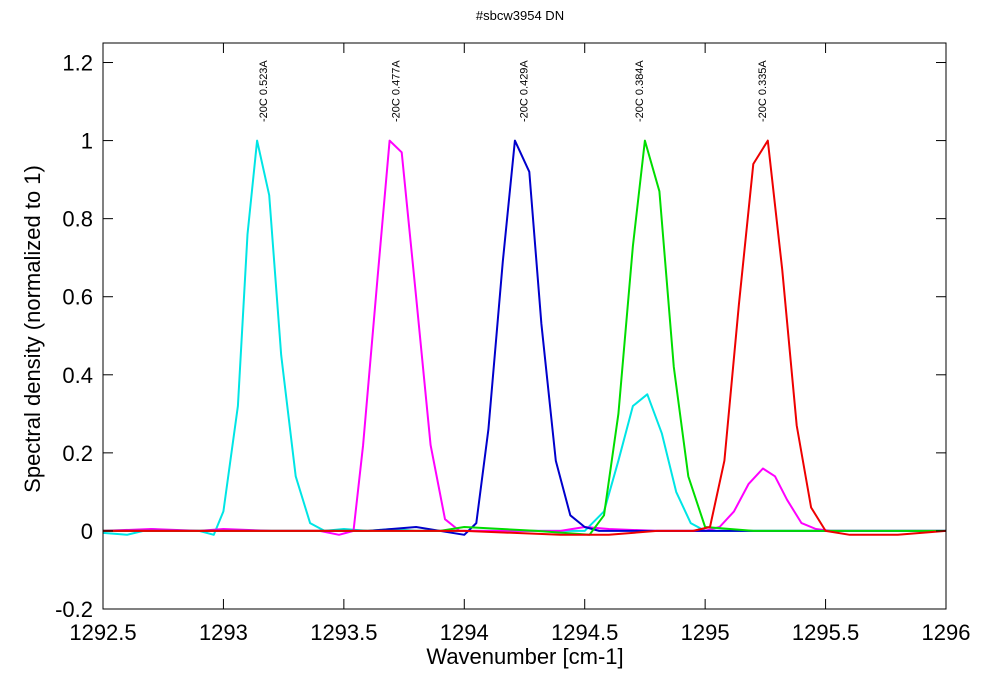  I want to click on x-tick-label: 1296, so click(946, 632).